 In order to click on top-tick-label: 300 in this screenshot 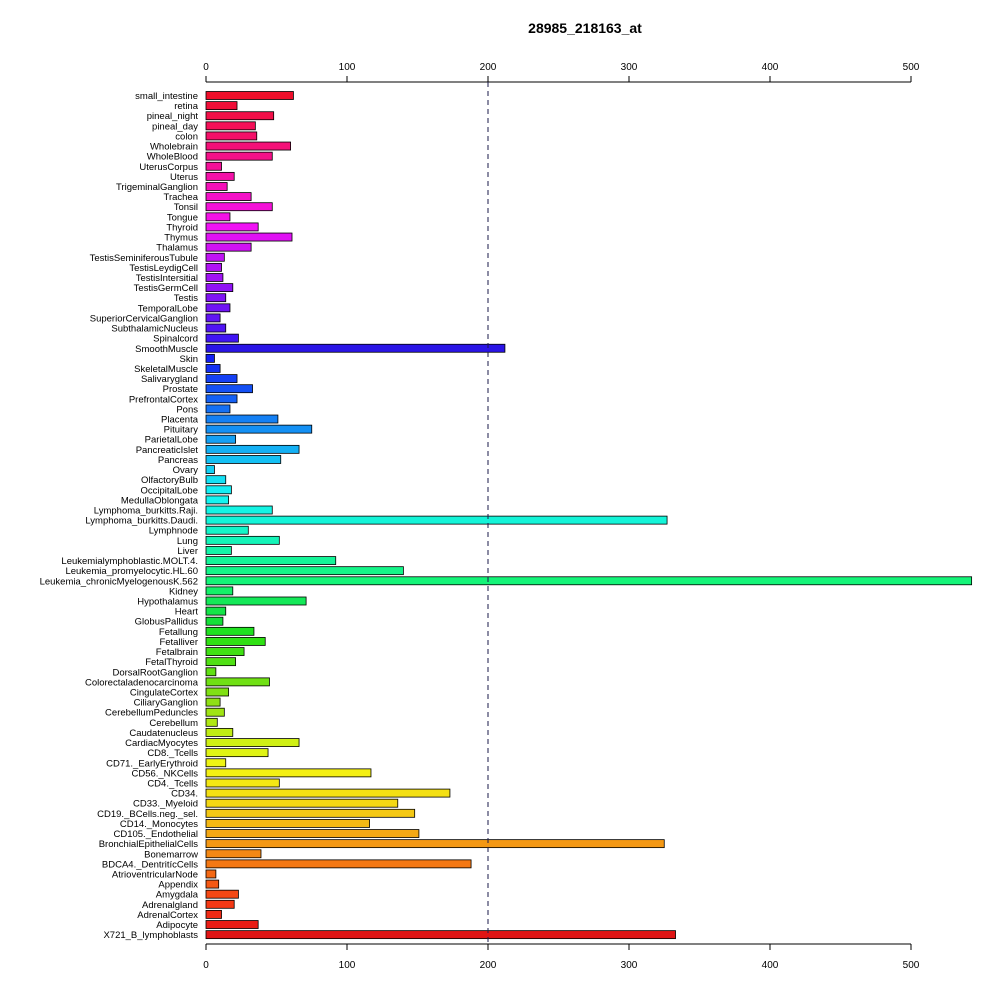, I will do `click(629, 67)`.